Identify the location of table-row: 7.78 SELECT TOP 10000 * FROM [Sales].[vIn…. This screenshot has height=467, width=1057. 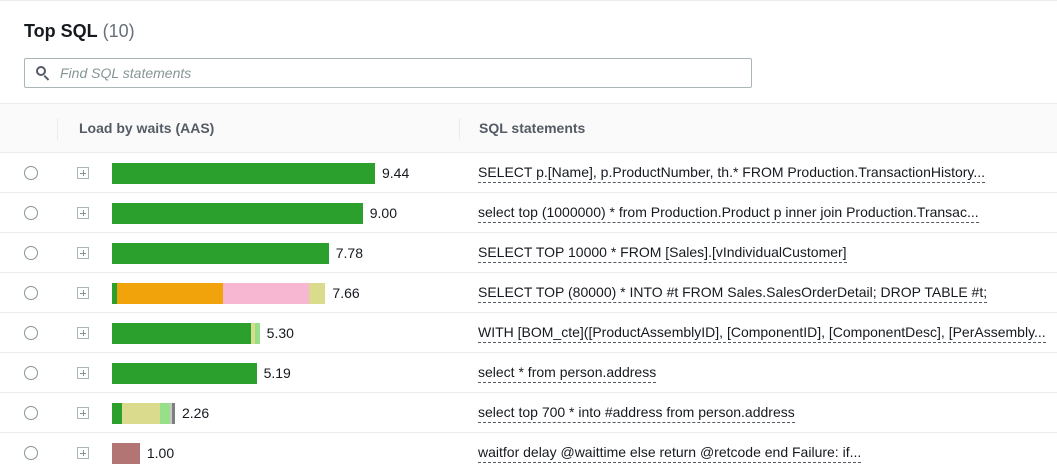
(528, 253).